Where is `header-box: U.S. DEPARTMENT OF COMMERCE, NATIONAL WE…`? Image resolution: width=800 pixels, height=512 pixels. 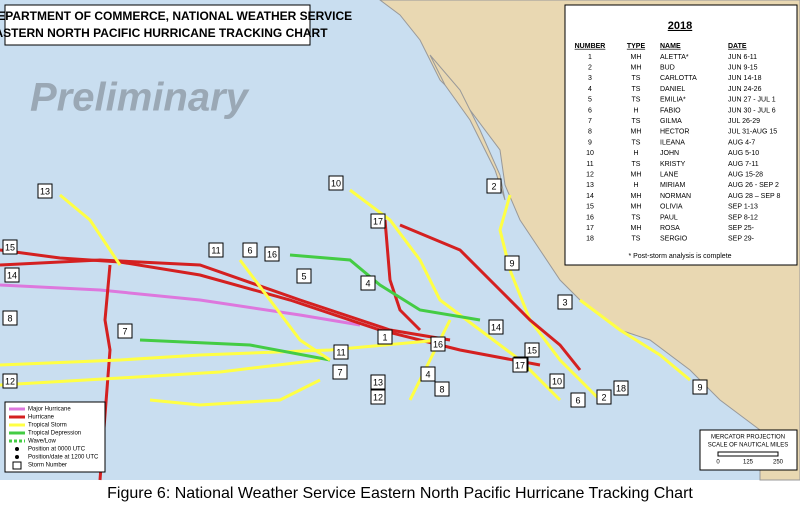 header-box: U.S. DEPARTMENT OF COMMERCE, NATIONAL WE… is located at coordinates (176, 25).